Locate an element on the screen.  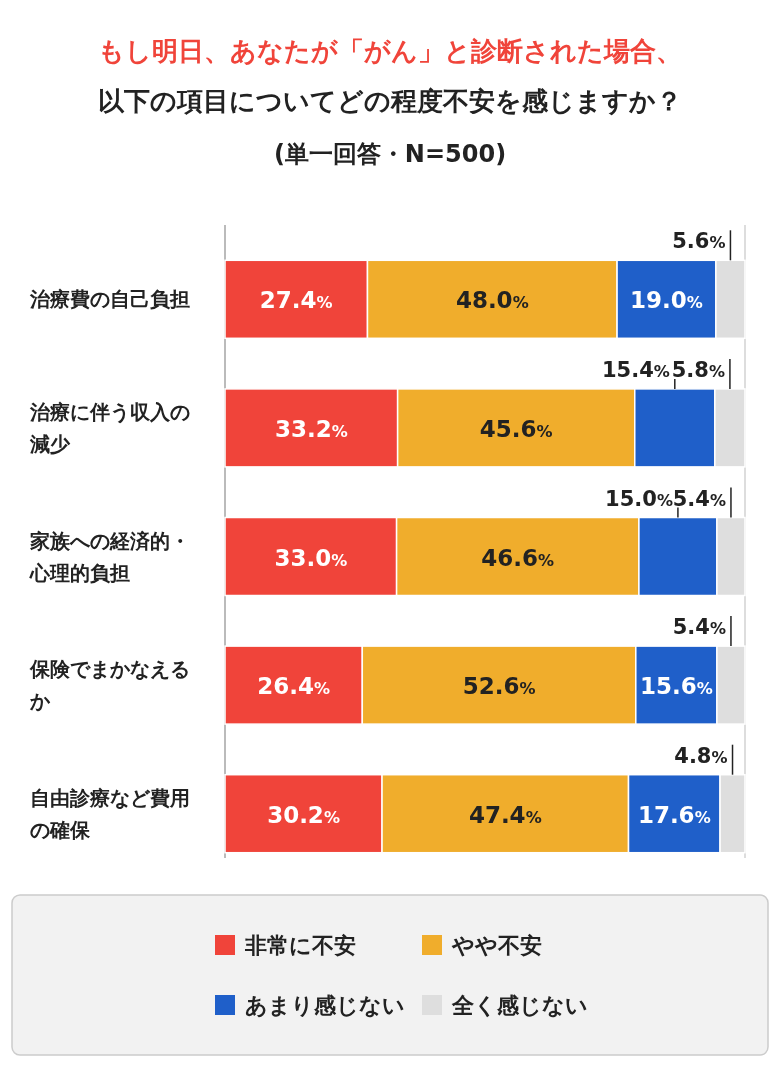
chart-title: もし明日、あなたが「がん」と診断された場合、 is located at coordinates (390, 51).